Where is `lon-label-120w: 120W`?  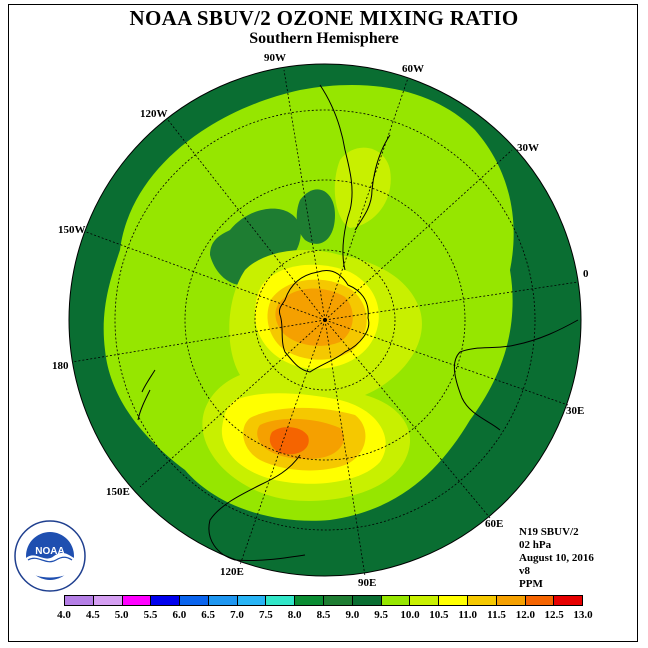
lon-label-120w: 120W is located at coordinates (154, 114).